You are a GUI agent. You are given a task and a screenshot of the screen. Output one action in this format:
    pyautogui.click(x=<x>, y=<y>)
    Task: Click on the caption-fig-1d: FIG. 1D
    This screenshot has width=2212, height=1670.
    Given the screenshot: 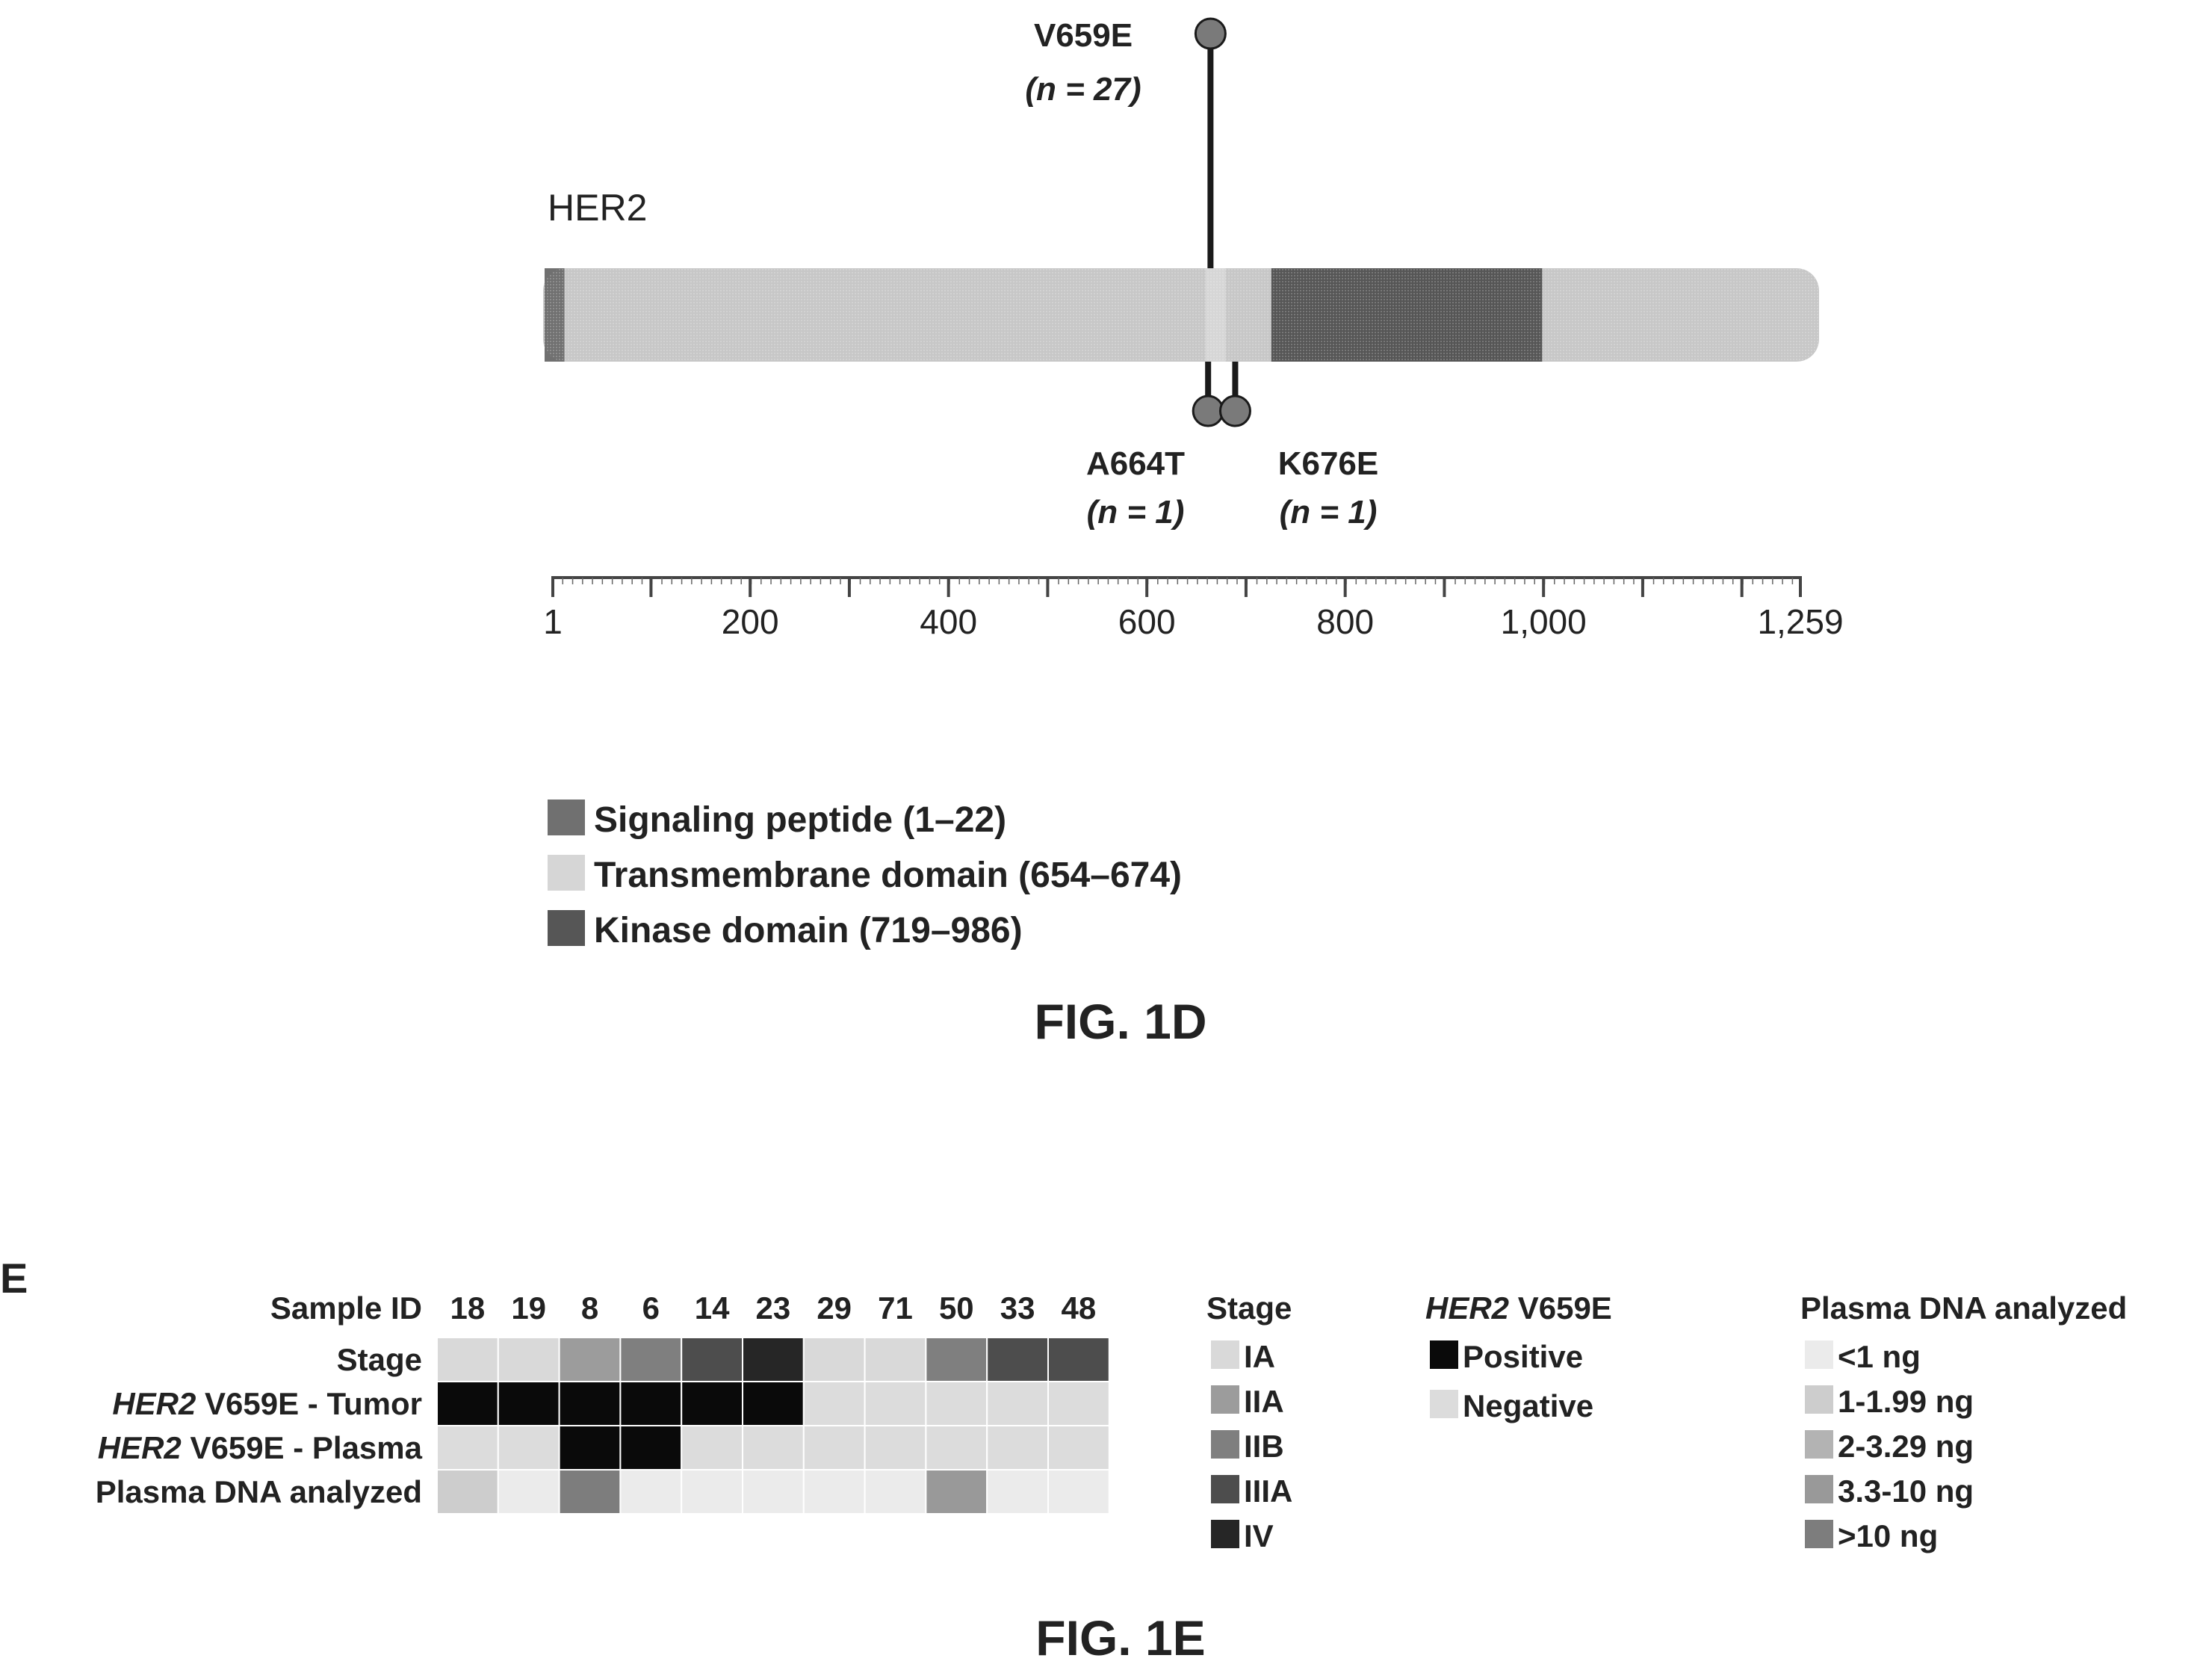 What is the action you would take?
    pyautogui.click(x=1120, y=1021)
    